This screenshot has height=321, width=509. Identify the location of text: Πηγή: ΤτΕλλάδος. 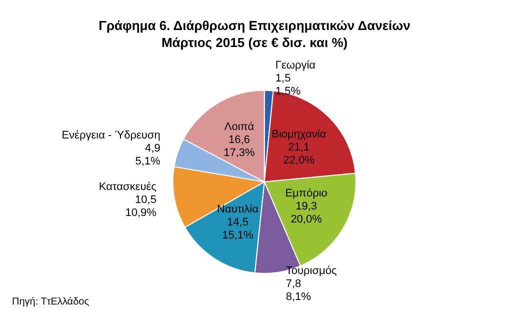
(51, 302).